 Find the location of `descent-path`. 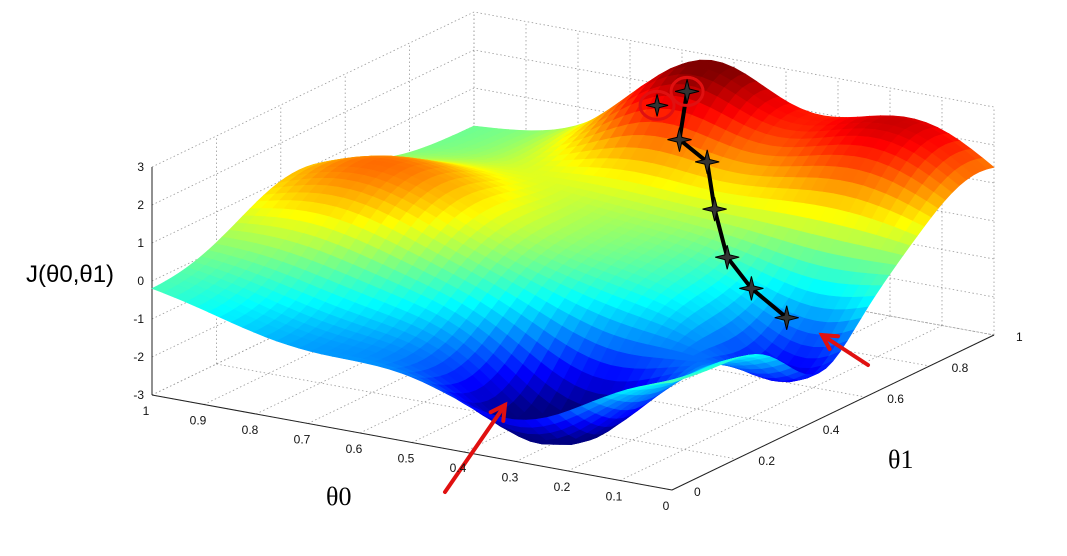

descent-path is located at coordinates (733, 204).